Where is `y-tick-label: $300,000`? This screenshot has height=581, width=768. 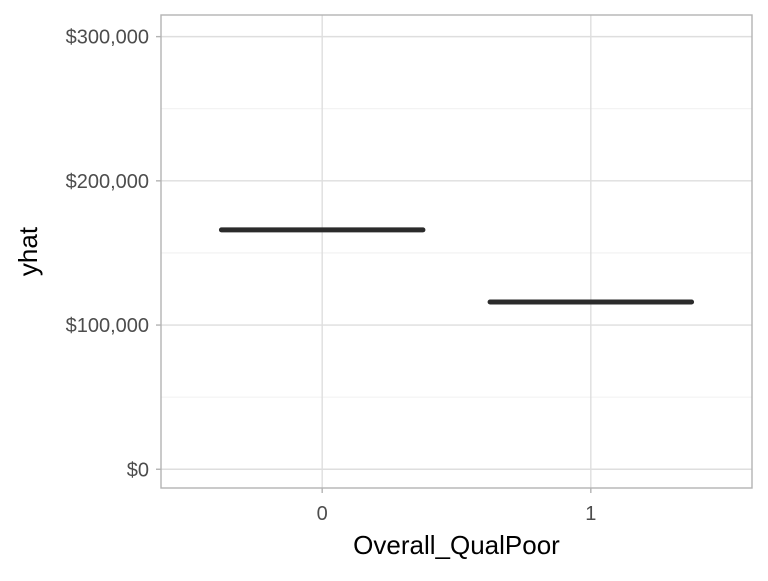
y-tick-label: $300,000 is located at coordinates (107, 38).